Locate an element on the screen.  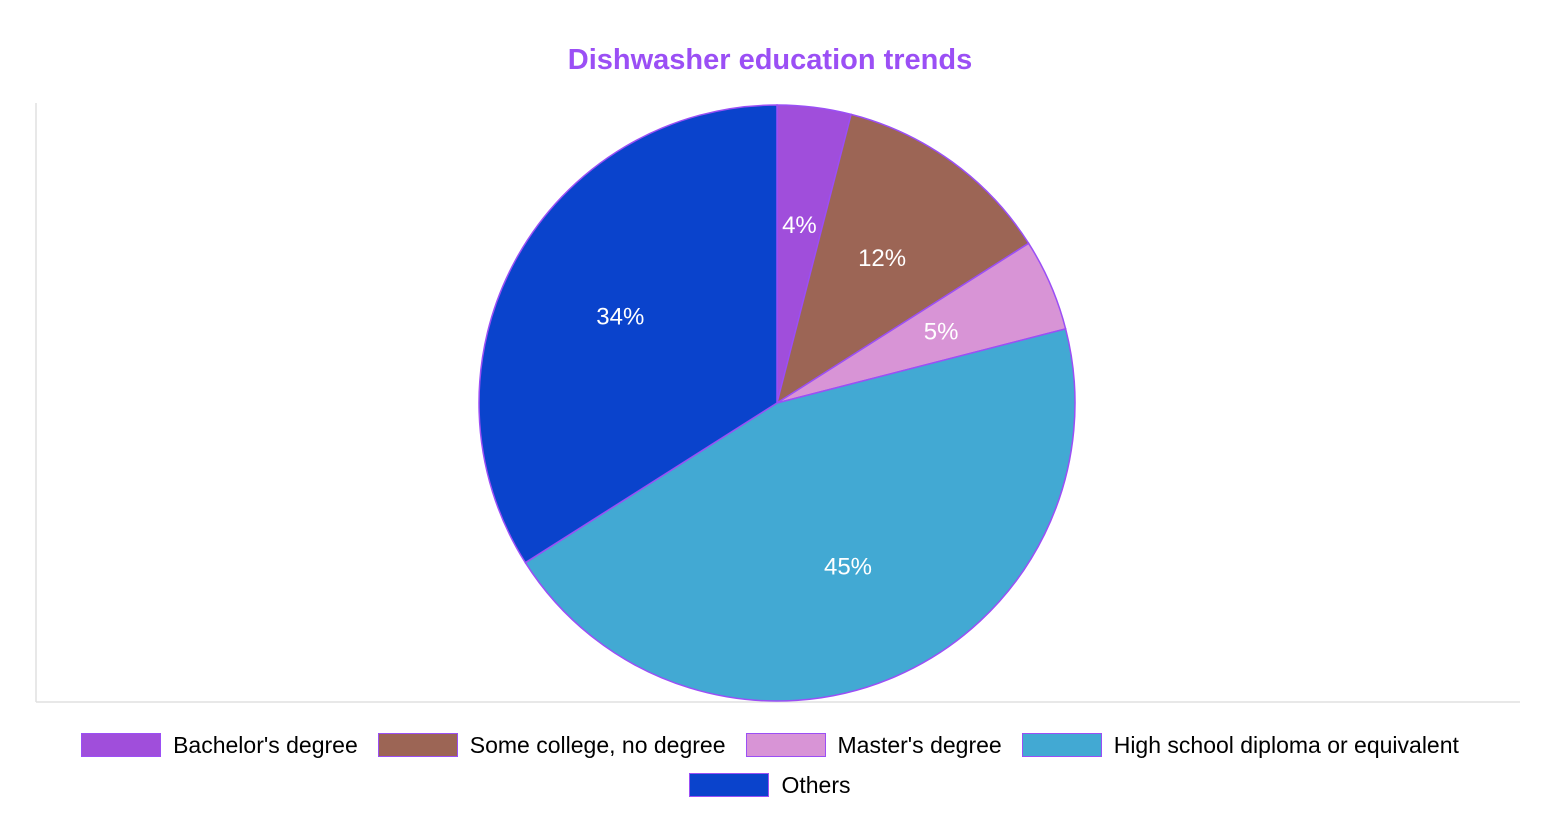
pie-slice-value-label: 45% is located at coordinates (848, 567).